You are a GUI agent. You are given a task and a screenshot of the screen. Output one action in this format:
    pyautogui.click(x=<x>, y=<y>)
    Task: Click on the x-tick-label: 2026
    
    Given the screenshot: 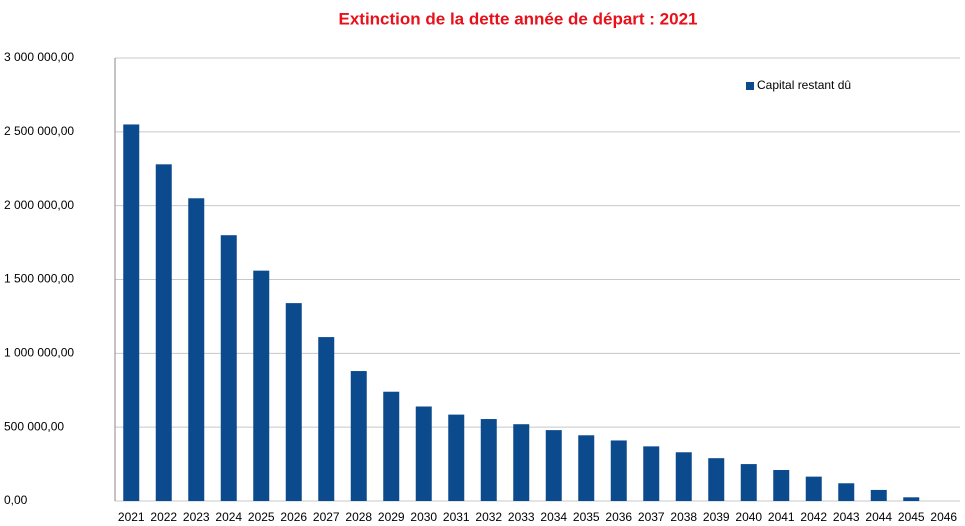 What is the action you would take?
    pyautogui.click(x=293, y=517)
    